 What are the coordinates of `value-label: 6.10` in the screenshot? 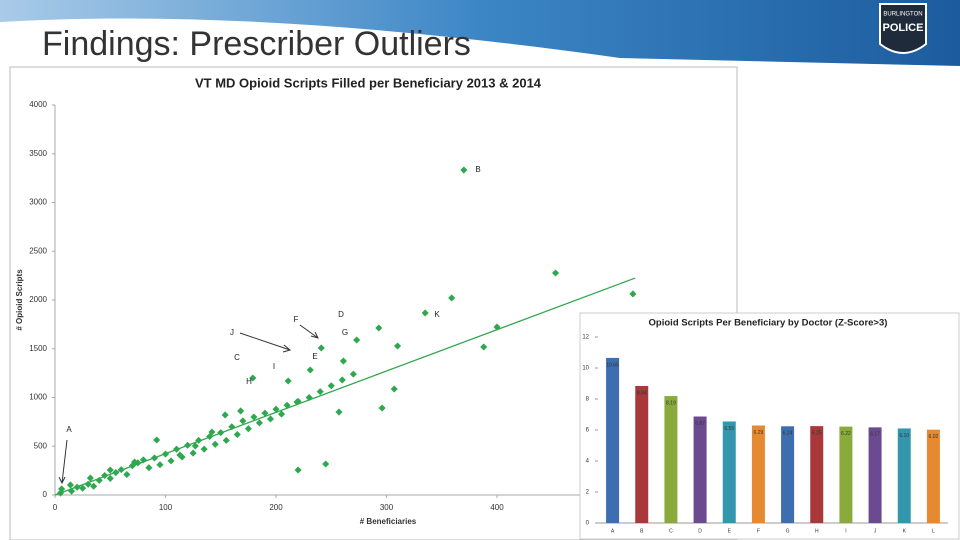 It's located at (904, 436).